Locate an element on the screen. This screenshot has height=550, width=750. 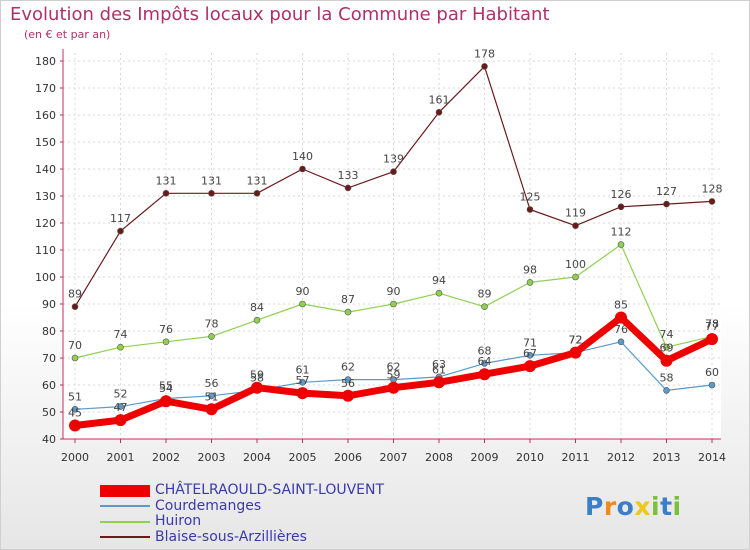
data-label-blaise-sous-arzilli-res: 127 is located at coordinates (666, 191).